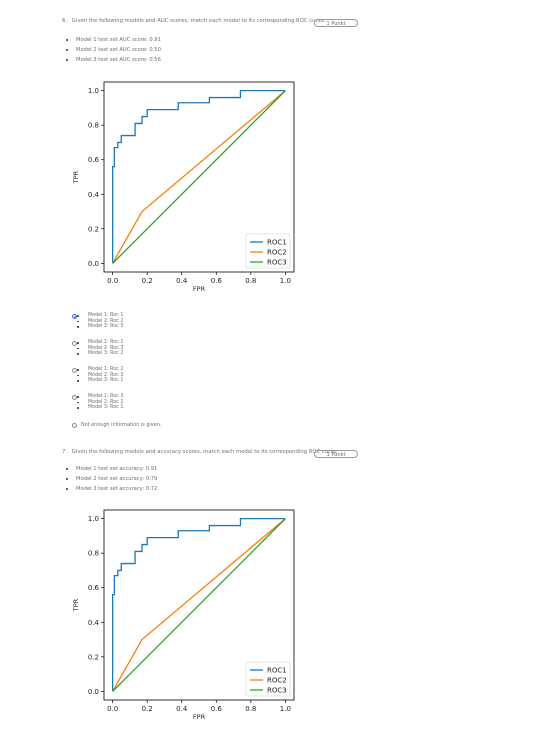  Describe the element at coordinates (110, 469) in the screenshot. I see `list-item: Model 1 test set accuracy: 0.91` at that location.